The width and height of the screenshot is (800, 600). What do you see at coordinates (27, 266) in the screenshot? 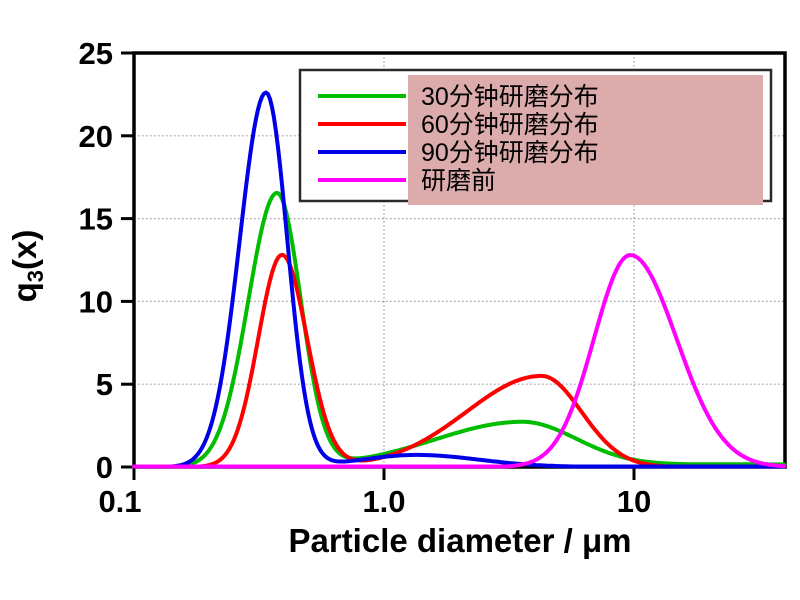
I see `y-axis-title: q3(x)` at bounding box center [27, 266].